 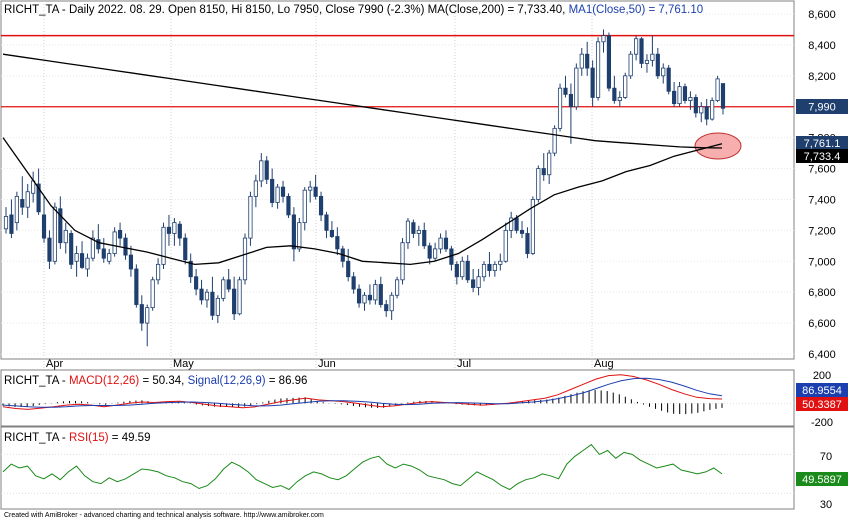 I want to click on close-badge-bg, so click(x=822, y=106).